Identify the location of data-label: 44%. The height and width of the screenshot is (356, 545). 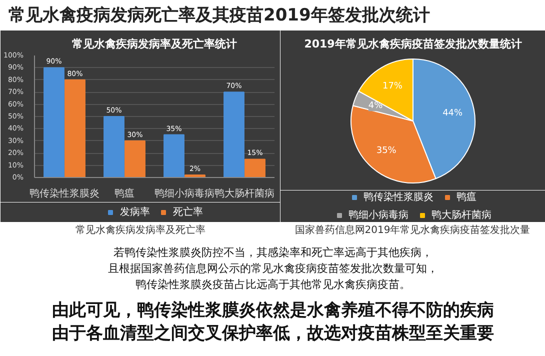
(453, 113).